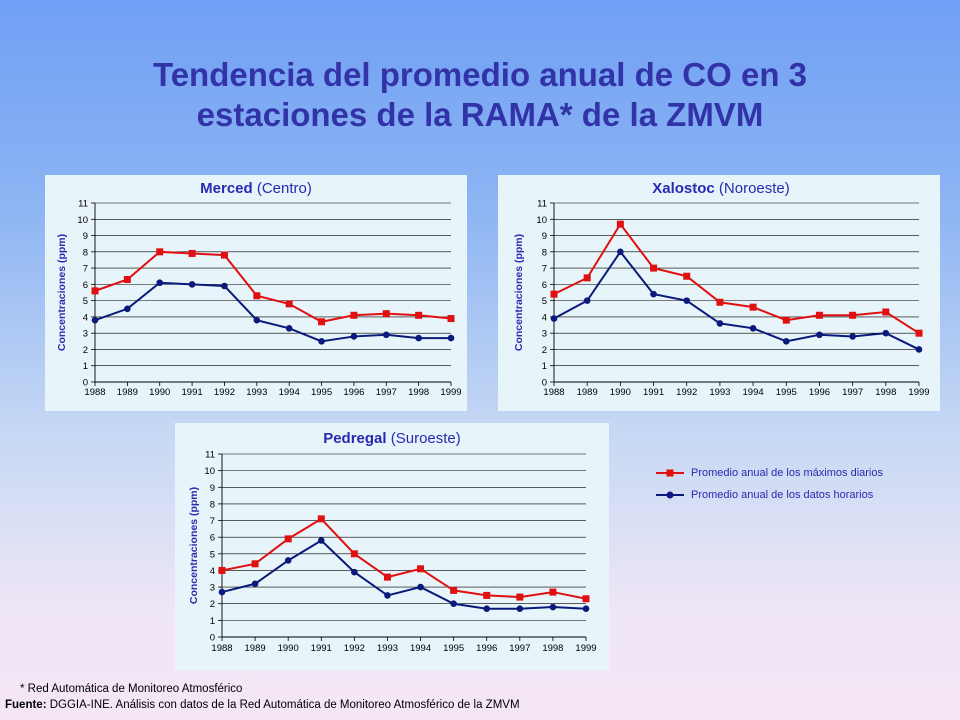 This screenshot has height=720, width=960. What do you see at coordinates (480, 74) in the screenshot?
I see `slide-title-line1: Tendencia del promedio anual de CO en 3` at bounding box center [480, 74].